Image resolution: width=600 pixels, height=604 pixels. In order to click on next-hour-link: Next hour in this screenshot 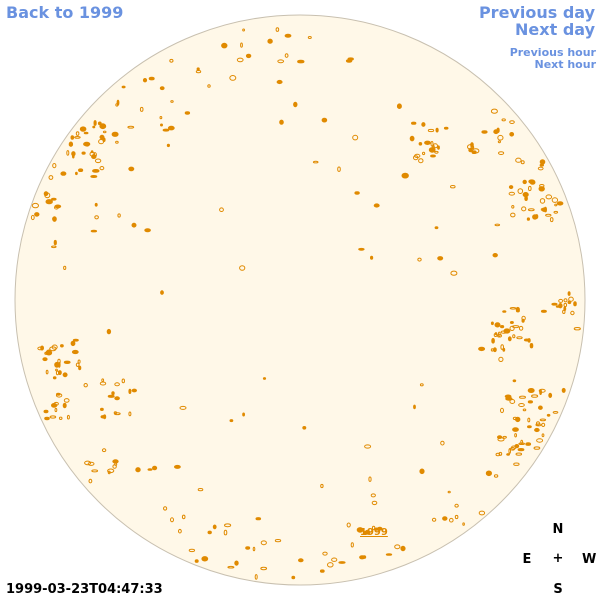, I will do `click(565, 64)`.